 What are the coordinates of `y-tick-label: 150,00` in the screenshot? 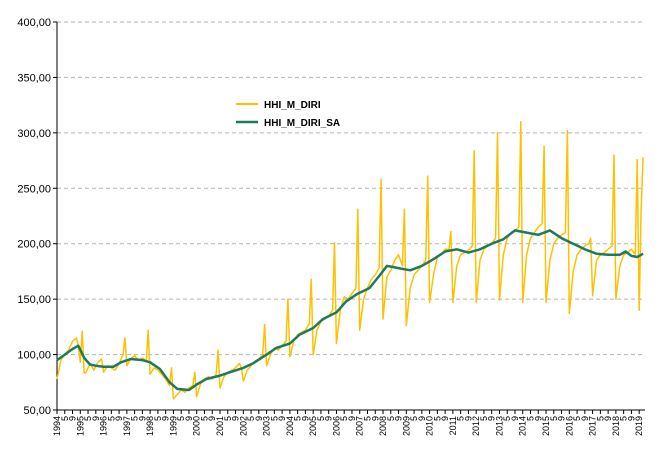 It's located at (34, 300).